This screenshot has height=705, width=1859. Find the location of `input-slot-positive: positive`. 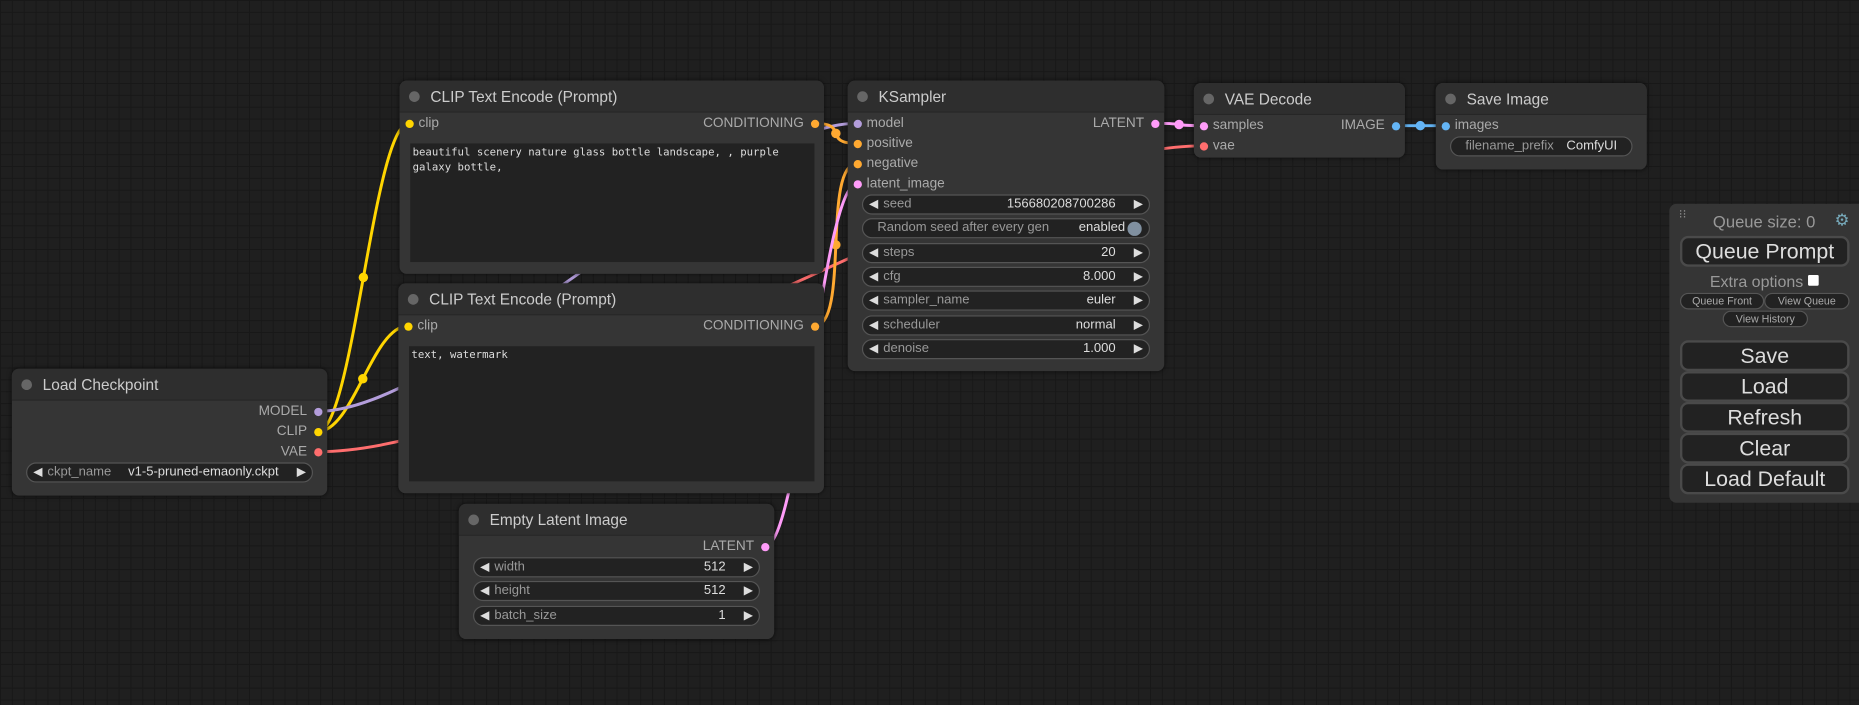

input-slot-positive: positive is located at coordinates (889, 143).